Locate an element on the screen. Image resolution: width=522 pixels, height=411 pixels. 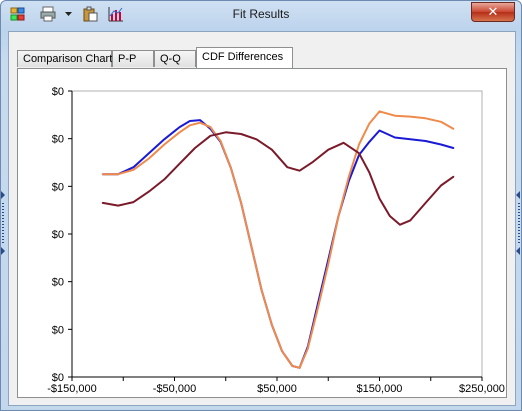
dropdown-arrow-icon is located at coordinates (68, 14).